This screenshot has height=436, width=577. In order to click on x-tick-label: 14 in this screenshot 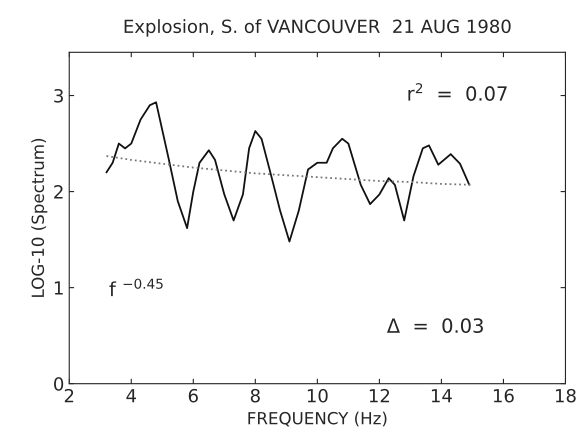, I will do `click(442, 395)`.